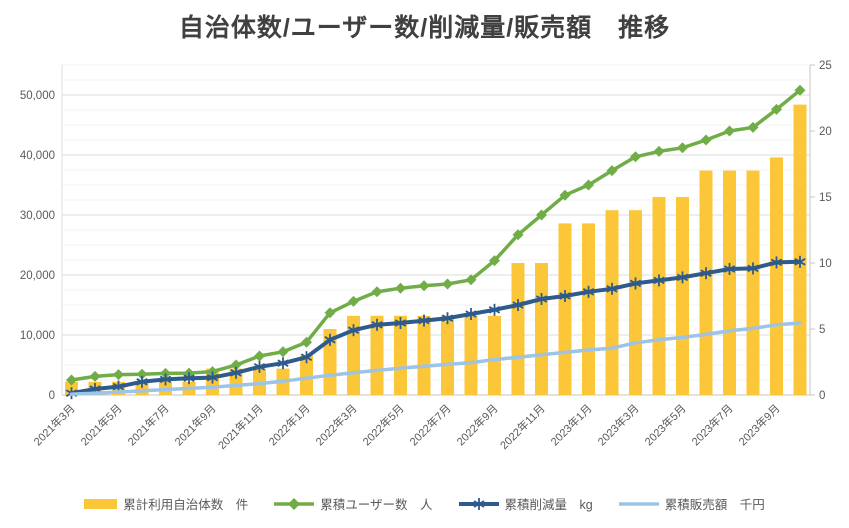 This screenshot has width=849, height=528. I want to click on left-axis-tick-label: 50,000, so click(37, 96).